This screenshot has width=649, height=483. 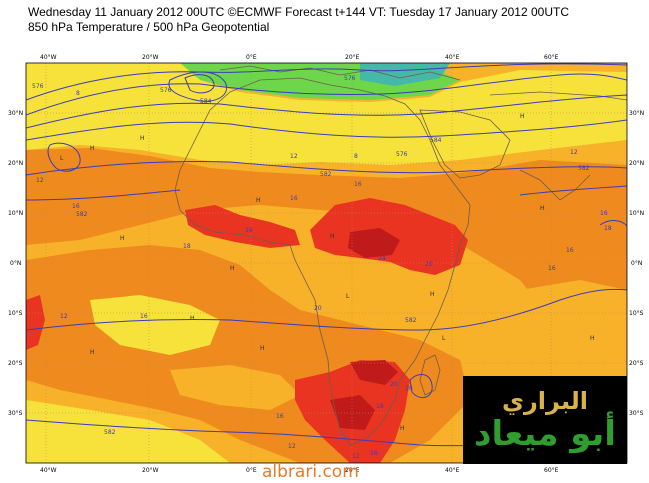 I want to click on watermark-line-1: البراري, so click(x=544, y=401).